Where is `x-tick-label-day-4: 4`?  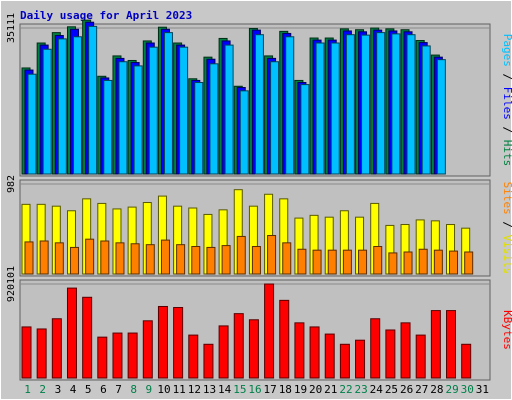 x-tick-label-day-4: 4 is located at coordinates (73, 389).